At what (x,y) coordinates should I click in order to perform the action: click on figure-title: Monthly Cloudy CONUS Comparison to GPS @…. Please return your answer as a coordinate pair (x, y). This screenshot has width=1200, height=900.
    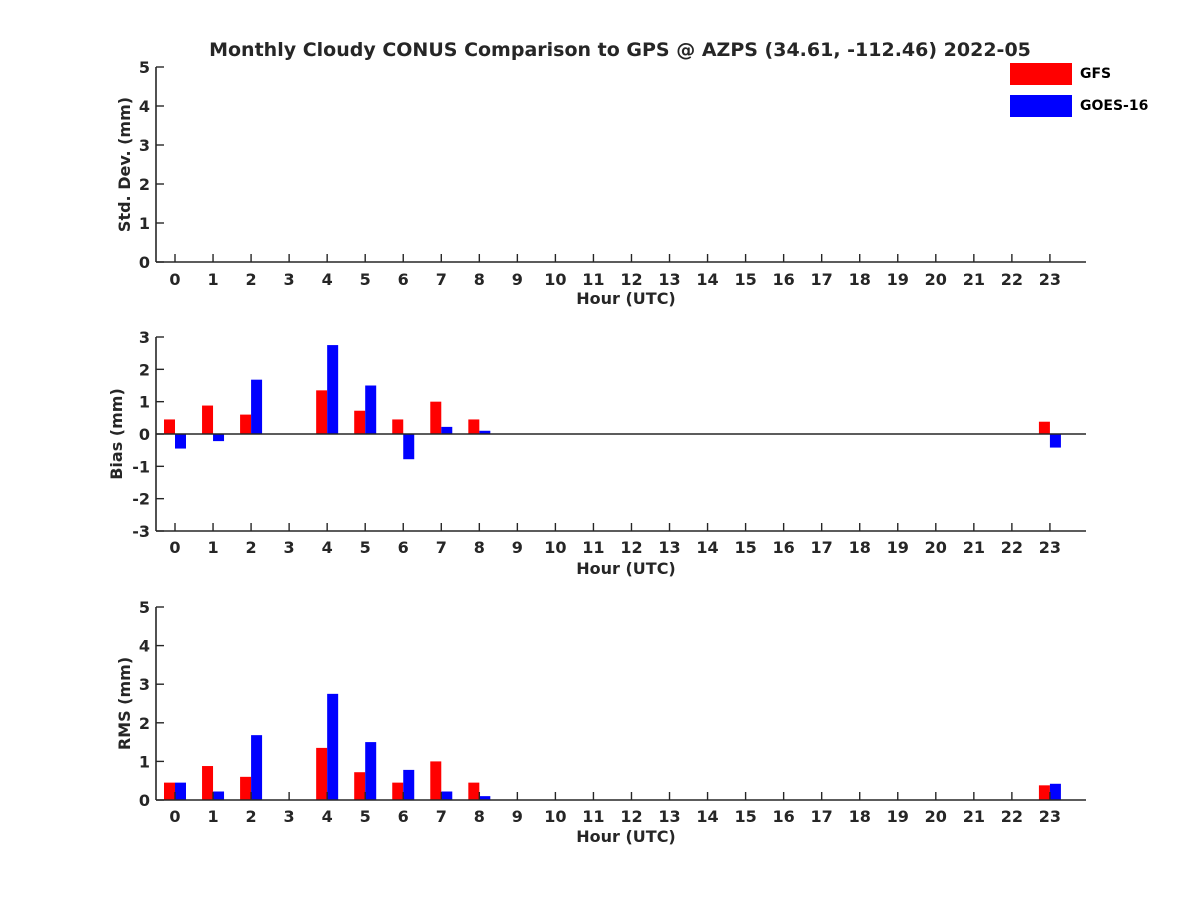
    Looking at the image, I should click on (620, 50).